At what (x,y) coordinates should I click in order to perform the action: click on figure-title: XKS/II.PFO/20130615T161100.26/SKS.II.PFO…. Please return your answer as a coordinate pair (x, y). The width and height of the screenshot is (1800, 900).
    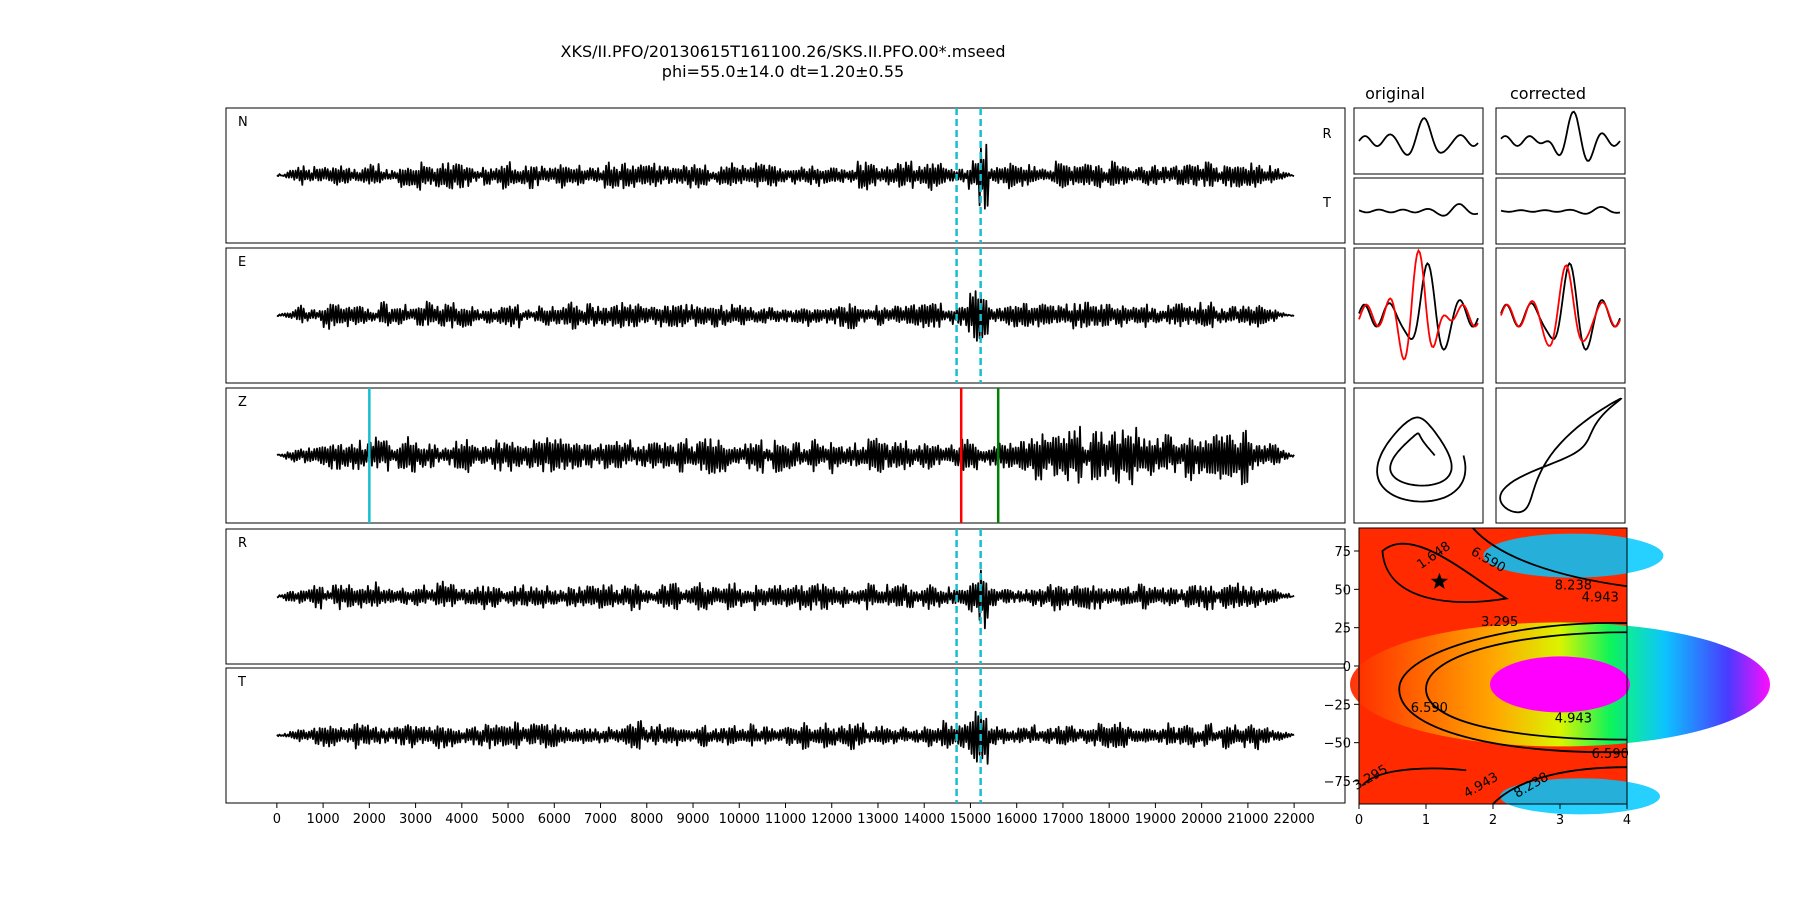
    Looking at the image, I should click on (783, 51).